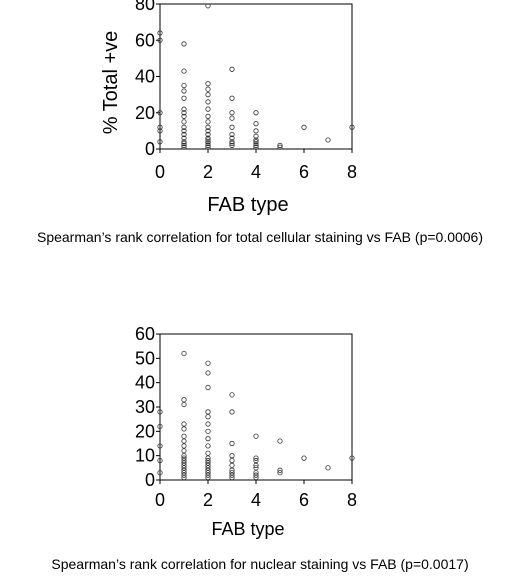  I want to click on y-tick-label: 80, so click(145, 7).